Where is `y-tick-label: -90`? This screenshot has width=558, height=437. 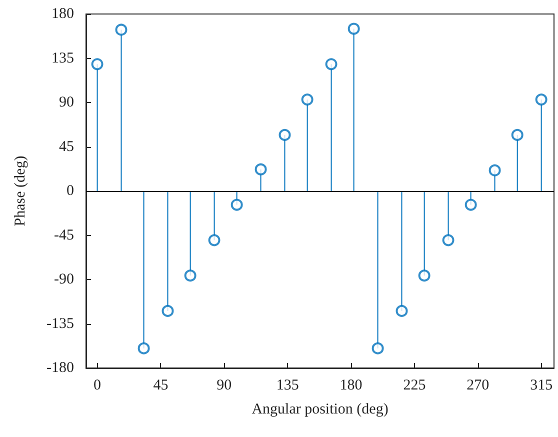 y-tick-label: -90 is located at coordinates (64, 280).